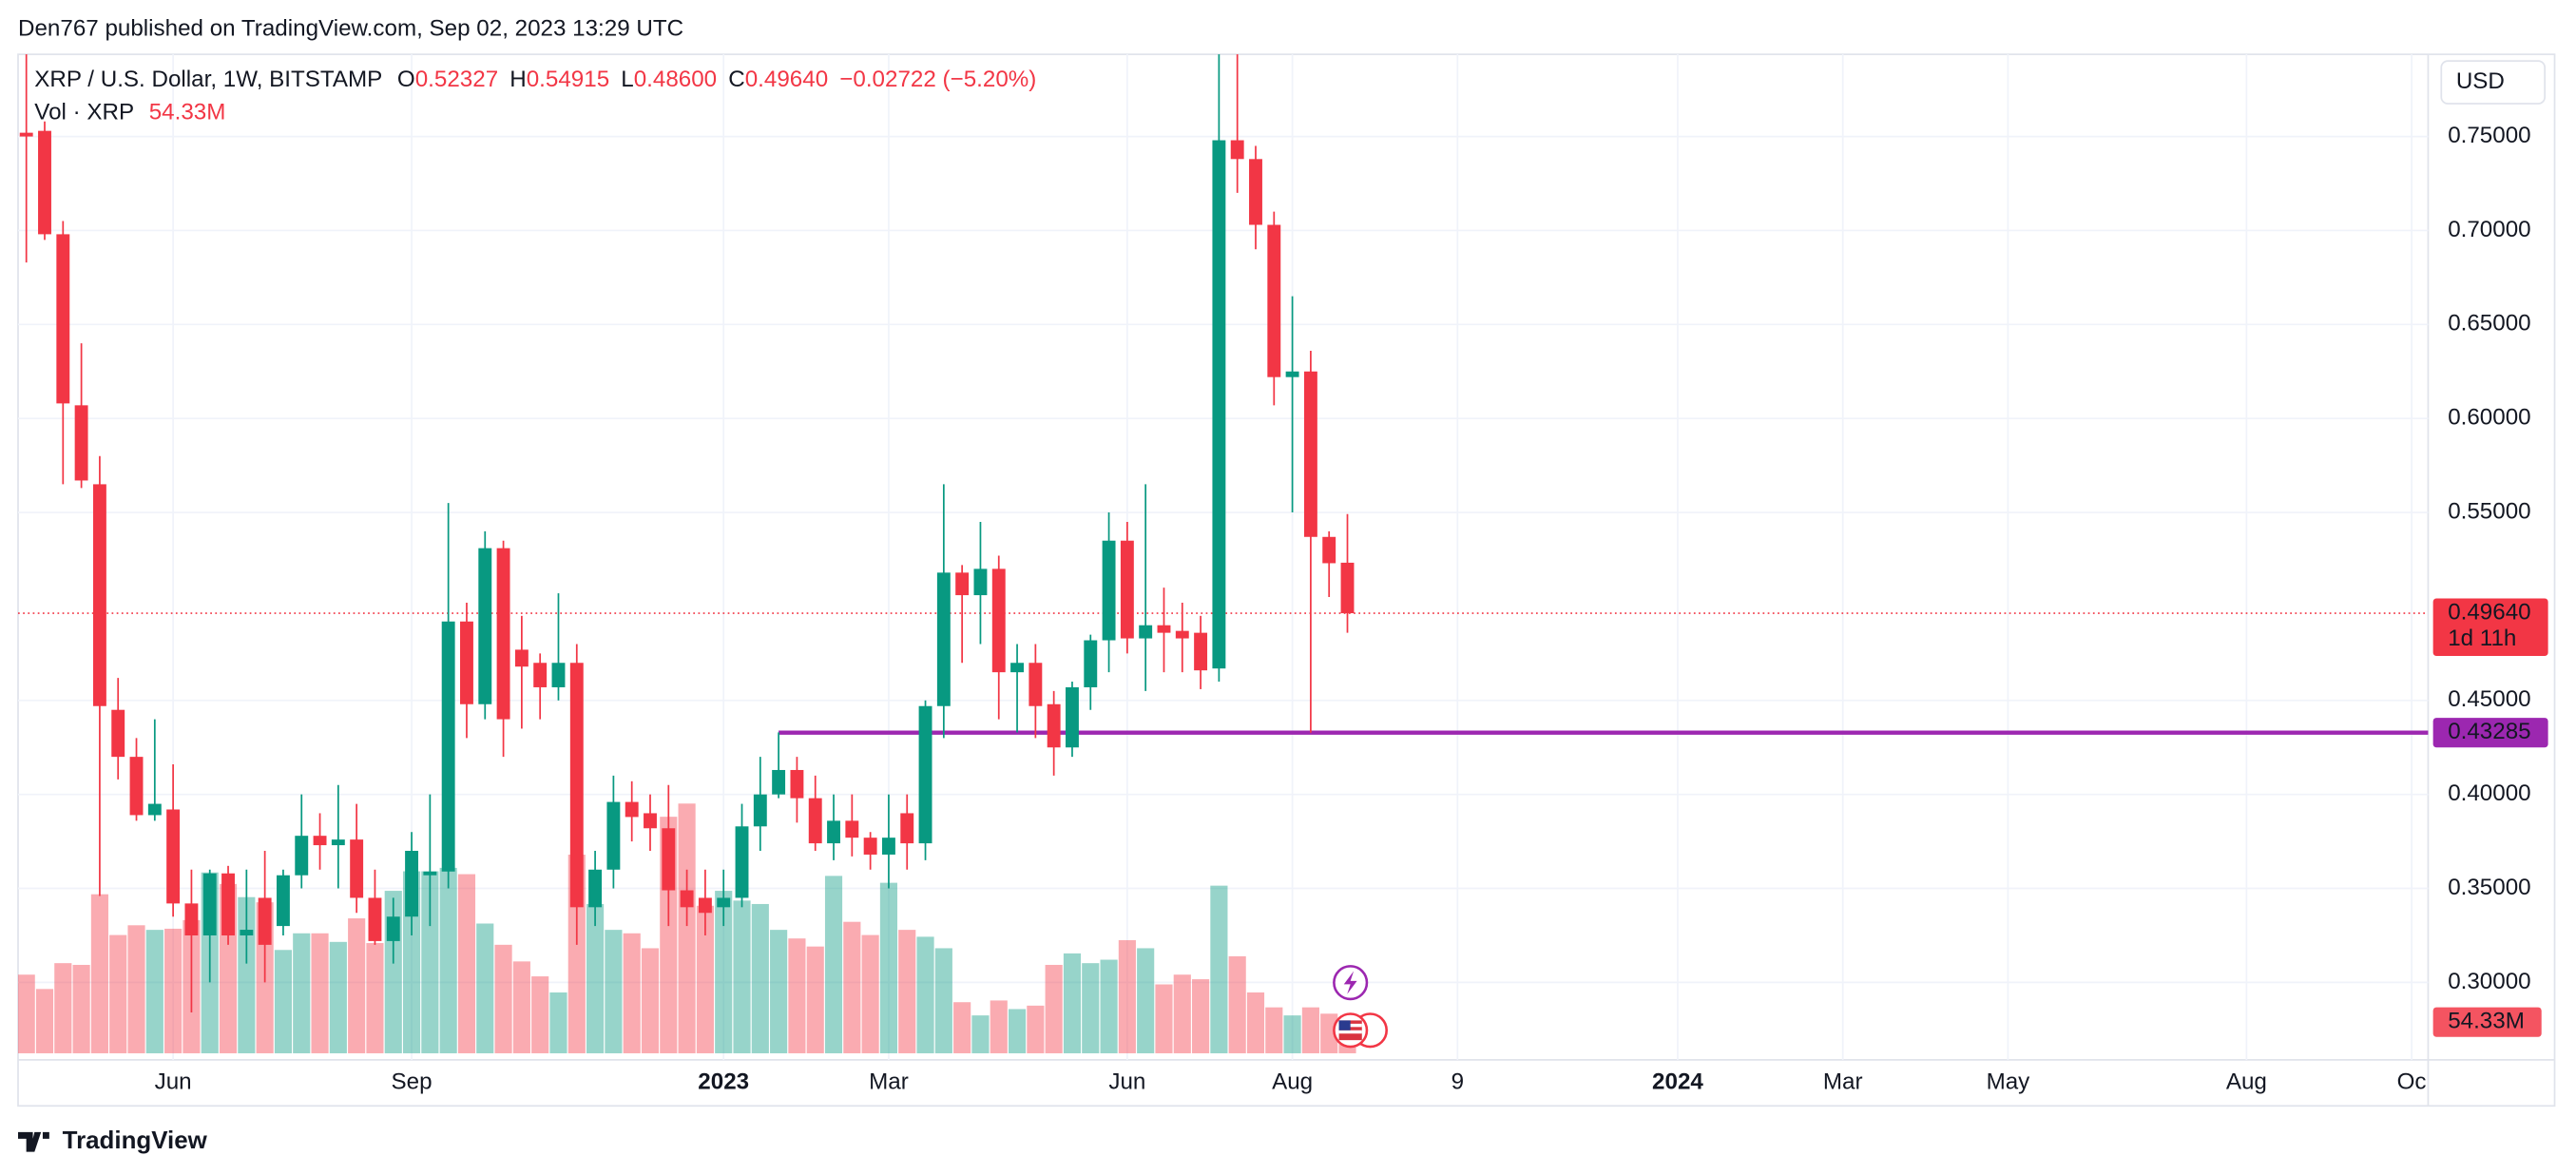 The height and width of the screenshot is (1175, 2576). What do you see at coordinates (208, 79) in the screenshot?
I see `symbol: XRP / U.S. Dollar, 1W, BITSTAMP` at bounding box center [208, 79].